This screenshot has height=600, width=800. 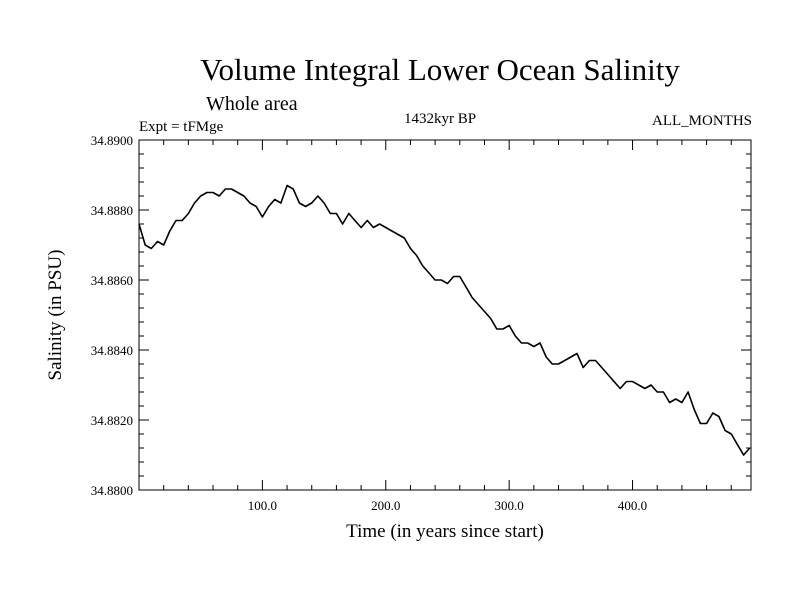 I want to click on chart-subtitle: Whole area, so click(x=252, y=104).